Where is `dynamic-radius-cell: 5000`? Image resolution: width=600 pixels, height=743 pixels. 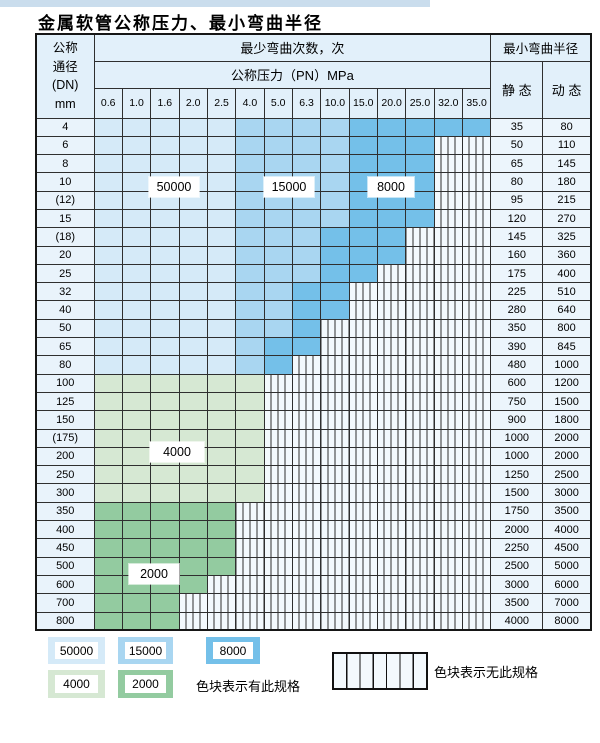 dynamic-radius-cell: 5000 is located at coordinates (567, 566).